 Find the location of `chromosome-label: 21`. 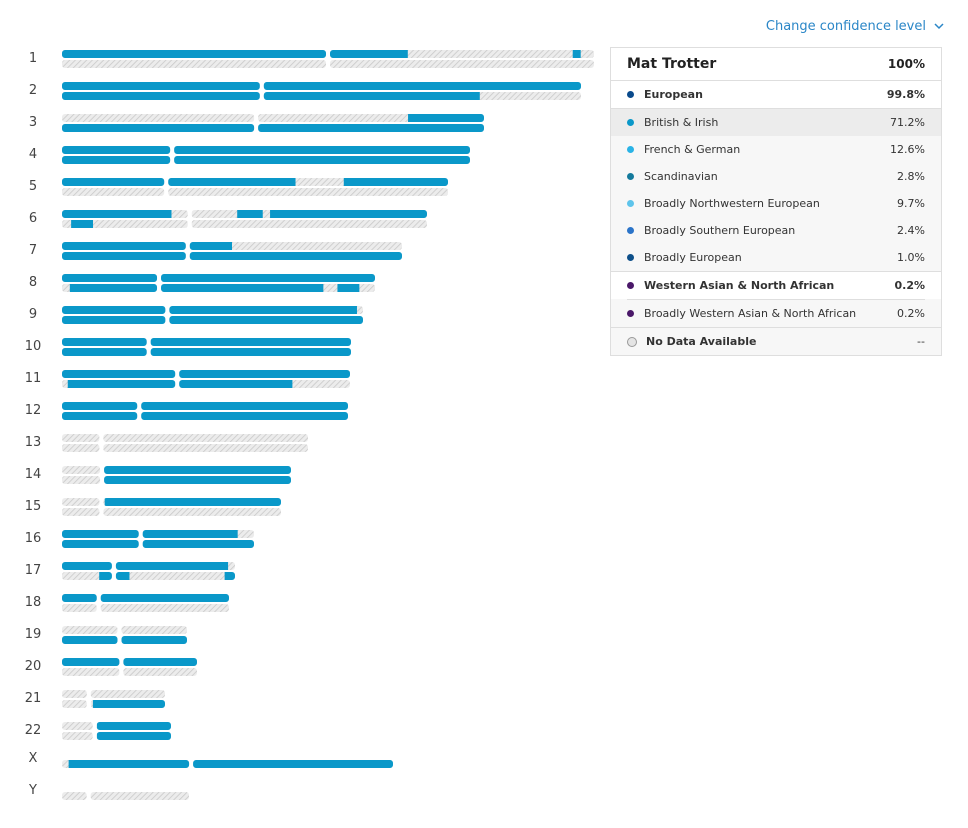

chromosome-label: 21 is located at coordinates (33, 698).